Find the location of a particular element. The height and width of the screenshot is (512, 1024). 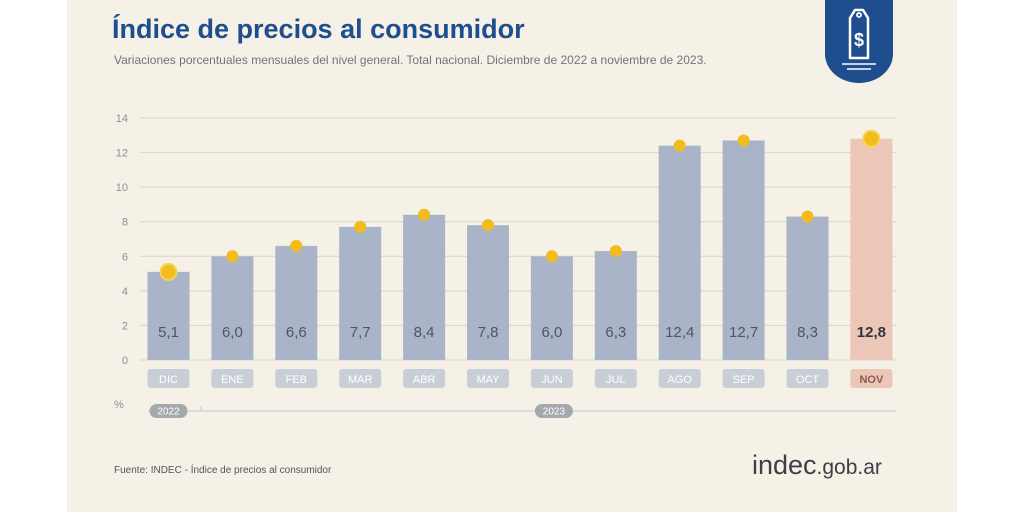

year-label: 2022 is located at coordinates (168, 412).